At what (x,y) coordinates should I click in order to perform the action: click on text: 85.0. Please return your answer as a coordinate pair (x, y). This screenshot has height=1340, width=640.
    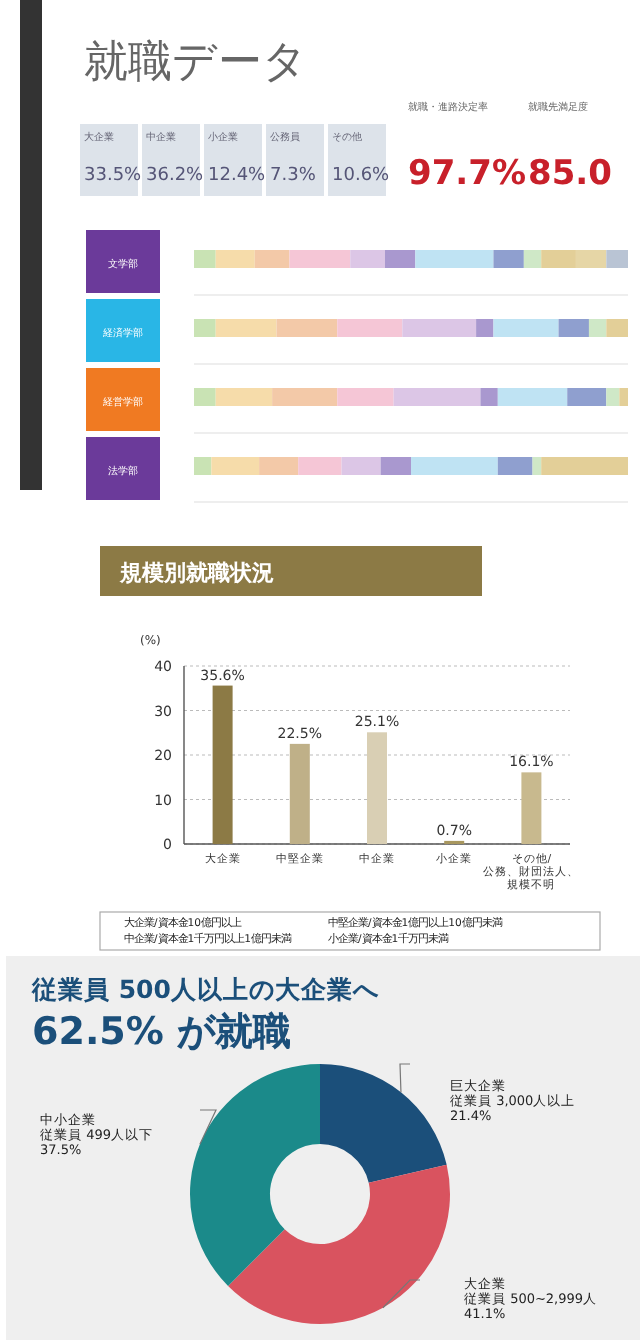
    Looking at the image, I should click on (570, 174).